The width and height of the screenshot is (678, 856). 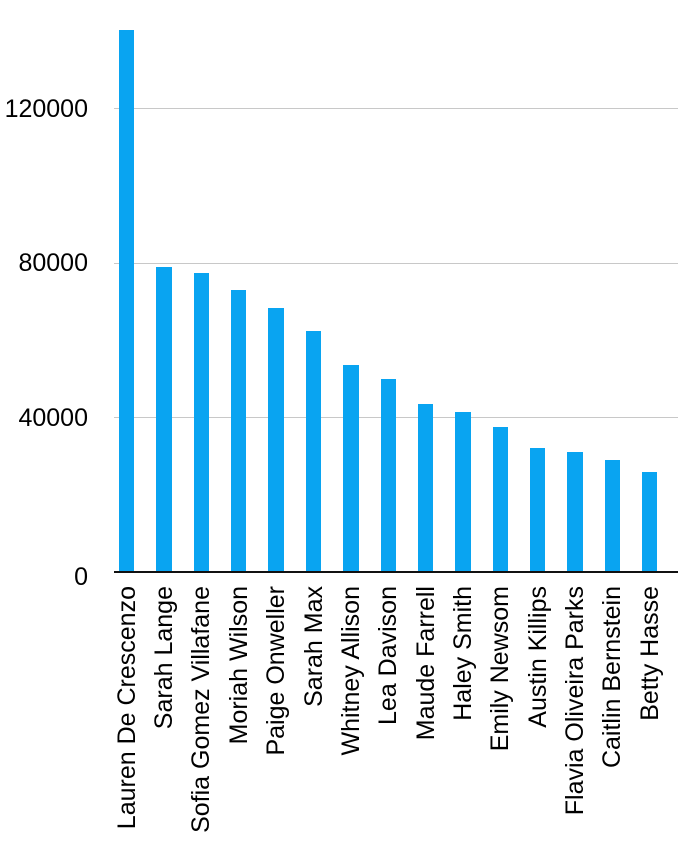 What do you see at coordinates (396, 572) in the screenshot?
I see `x-axis-line` at bounding box center [396, 572].